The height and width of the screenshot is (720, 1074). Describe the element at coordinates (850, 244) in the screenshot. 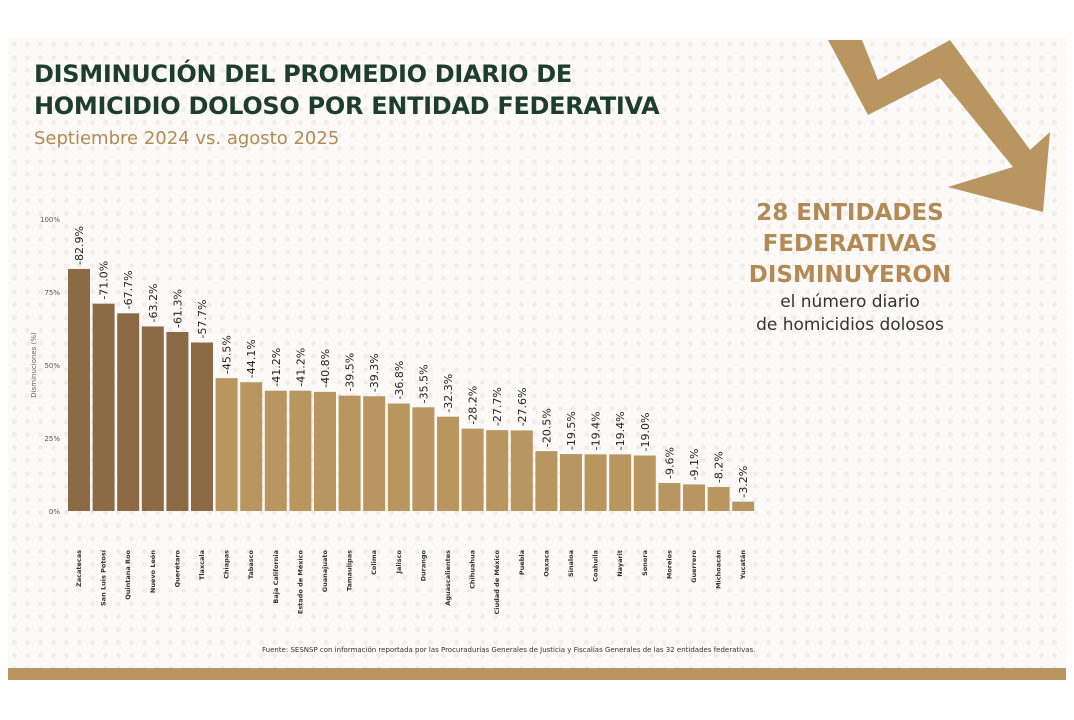

I see `callout-line-2: FEDERATIVAS` at that location.